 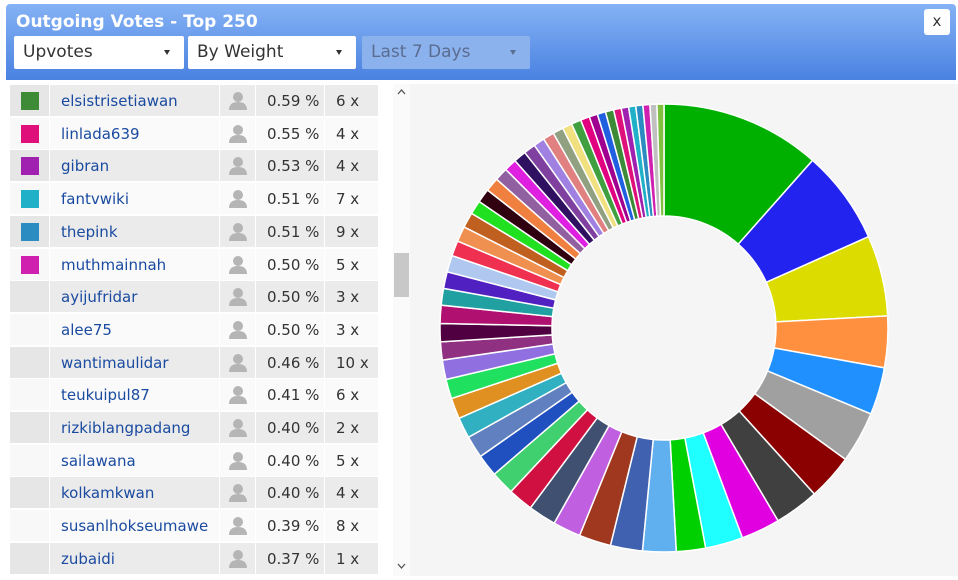 I want to click on count-cell: 7 x, so click(x=351, y=199).